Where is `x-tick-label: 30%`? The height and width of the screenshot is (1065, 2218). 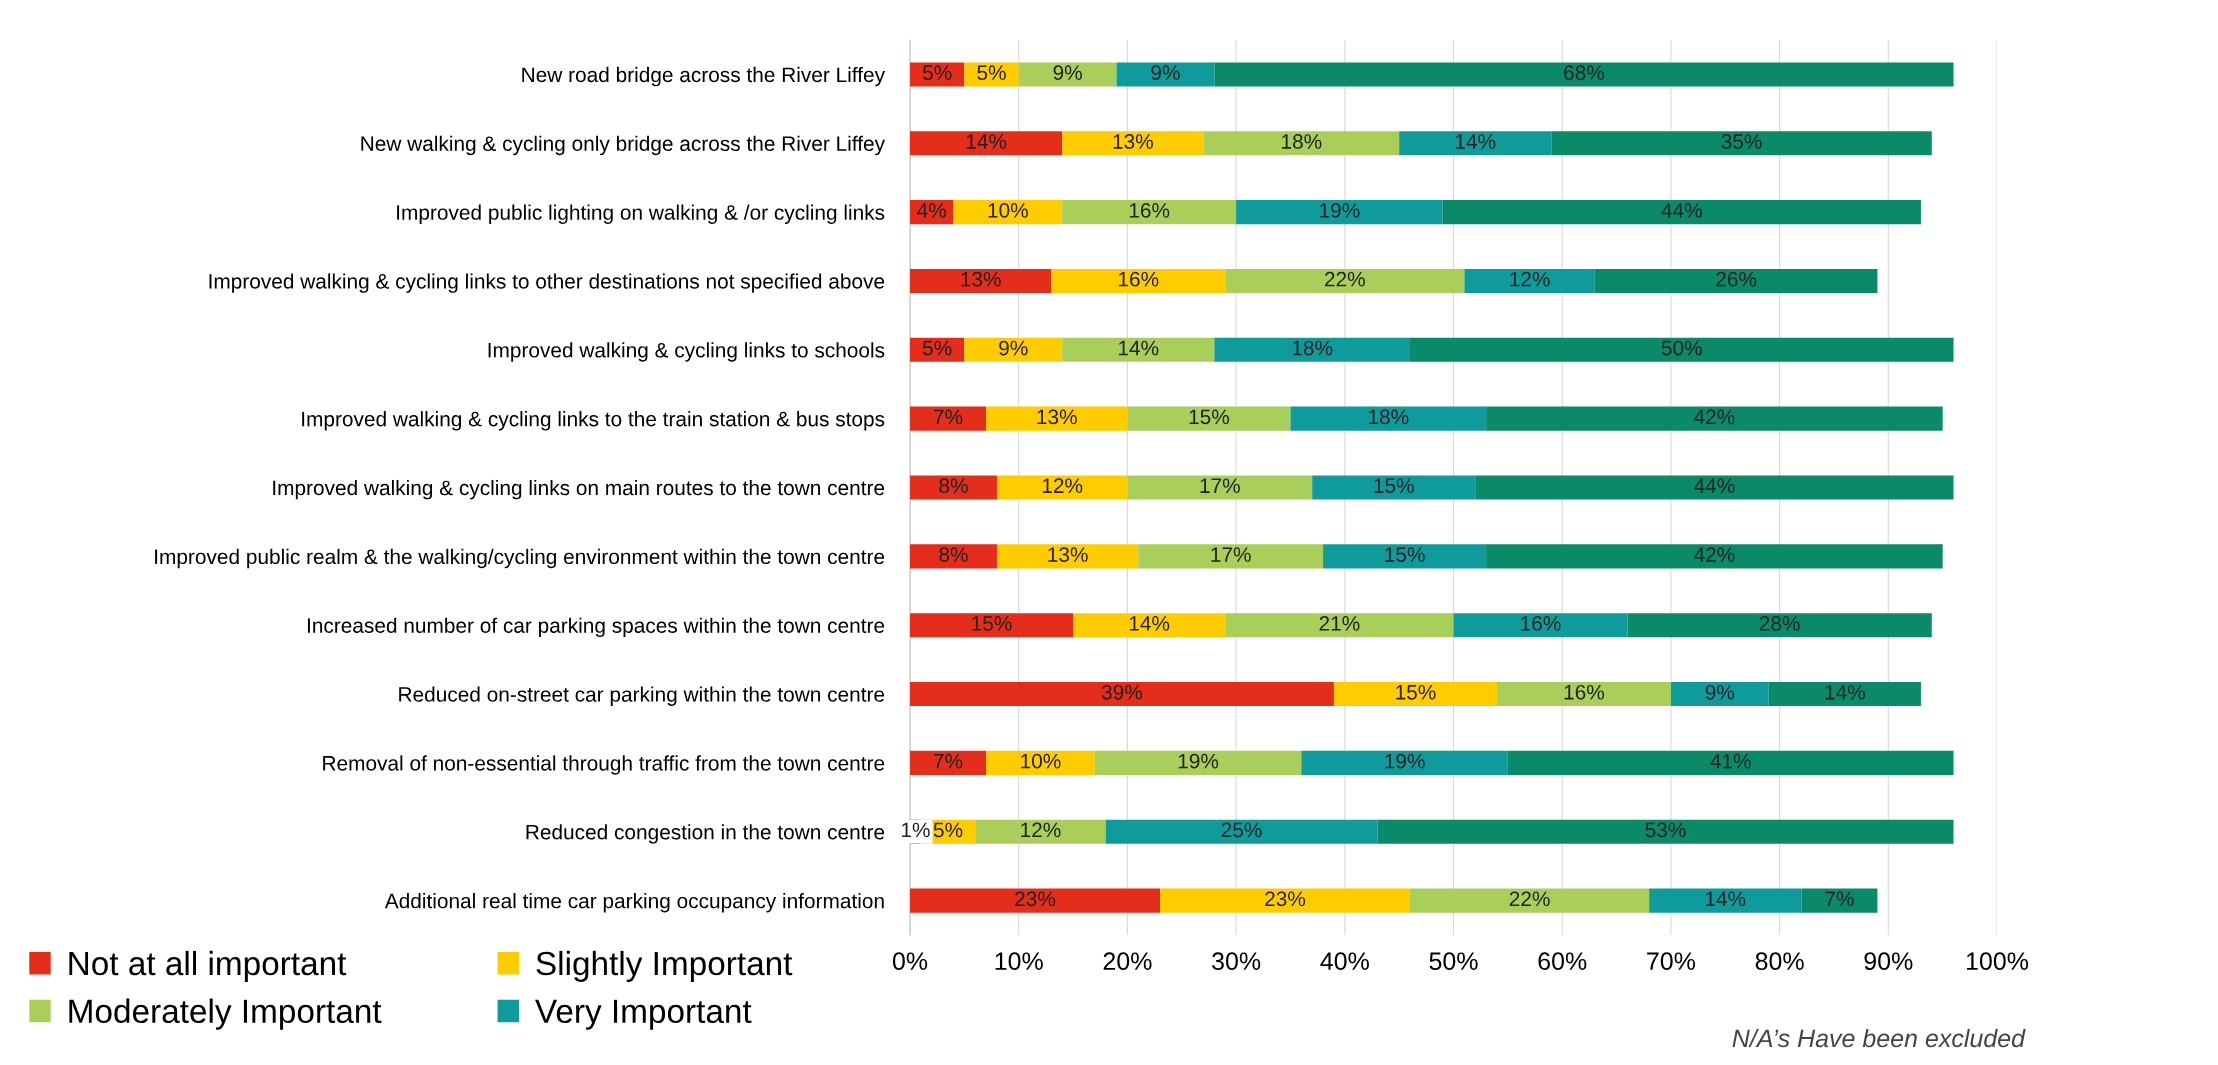 x-tick-label: 30% is located at coordinates (1236, 961).